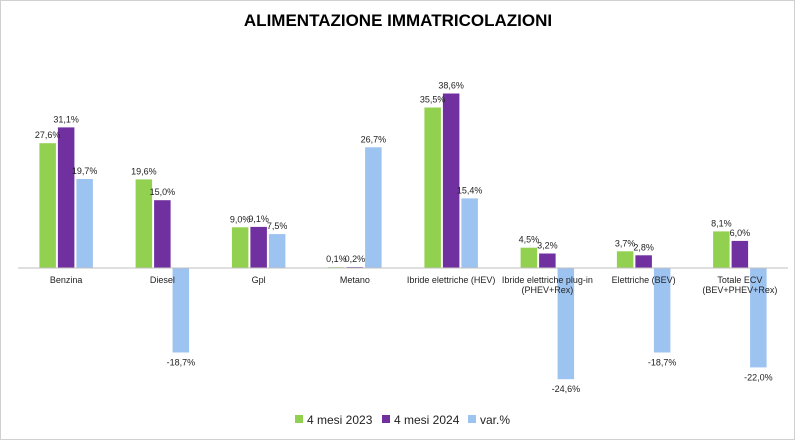 This screenshot has width=795, height=441. What do you see at coordinates (566, 389) in the screenshot?
I see `data-label-3-6: -24,6%` at bounding box center [566, 389].